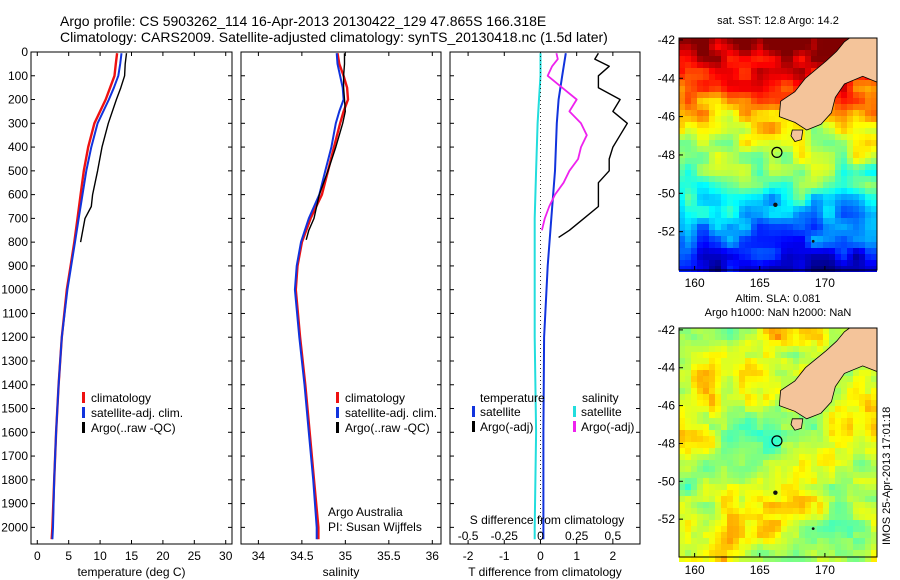 The width and height of the screenshot is (900, 580). I want to click on y-tick-label: -46, so click(667, 117).